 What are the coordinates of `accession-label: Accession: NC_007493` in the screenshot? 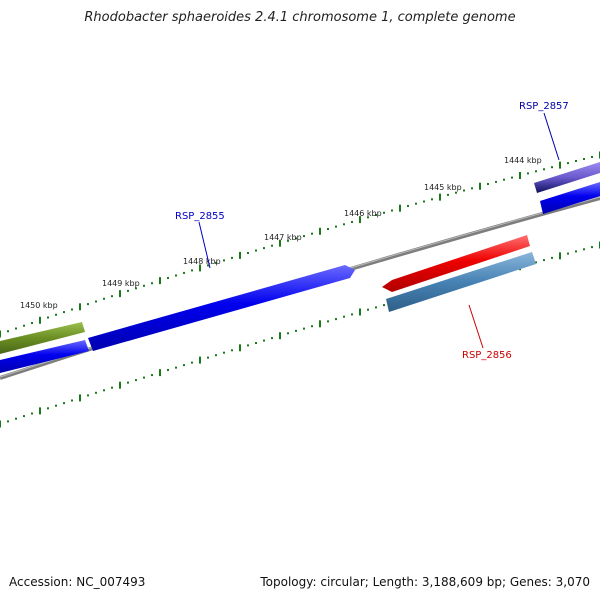 It's located at (77, 582).